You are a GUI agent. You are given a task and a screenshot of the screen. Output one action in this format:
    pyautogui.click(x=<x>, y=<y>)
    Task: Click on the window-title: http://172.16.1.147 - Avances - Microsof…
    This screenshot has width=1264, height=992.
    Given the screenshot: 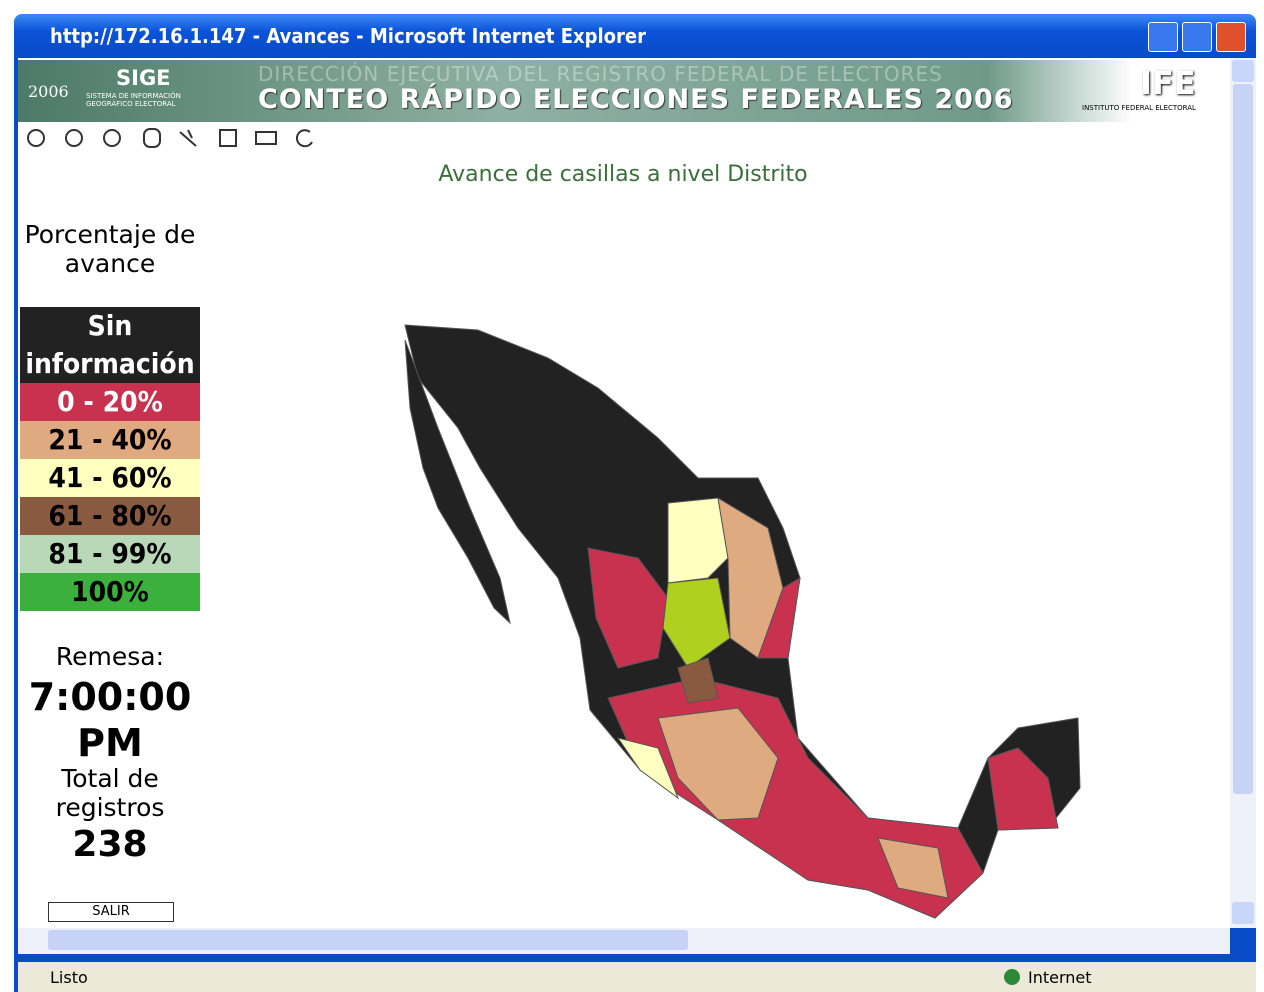 What is the action you would take?
    pyautogui.click(x=348, y=36)
    